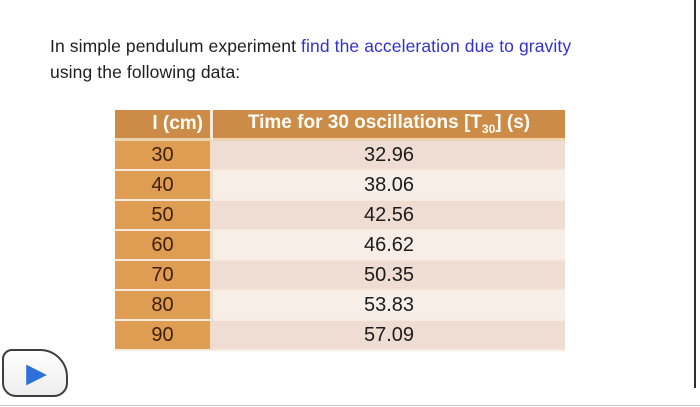  I want to click on length-column-header: l (cm), so click(164, 125).